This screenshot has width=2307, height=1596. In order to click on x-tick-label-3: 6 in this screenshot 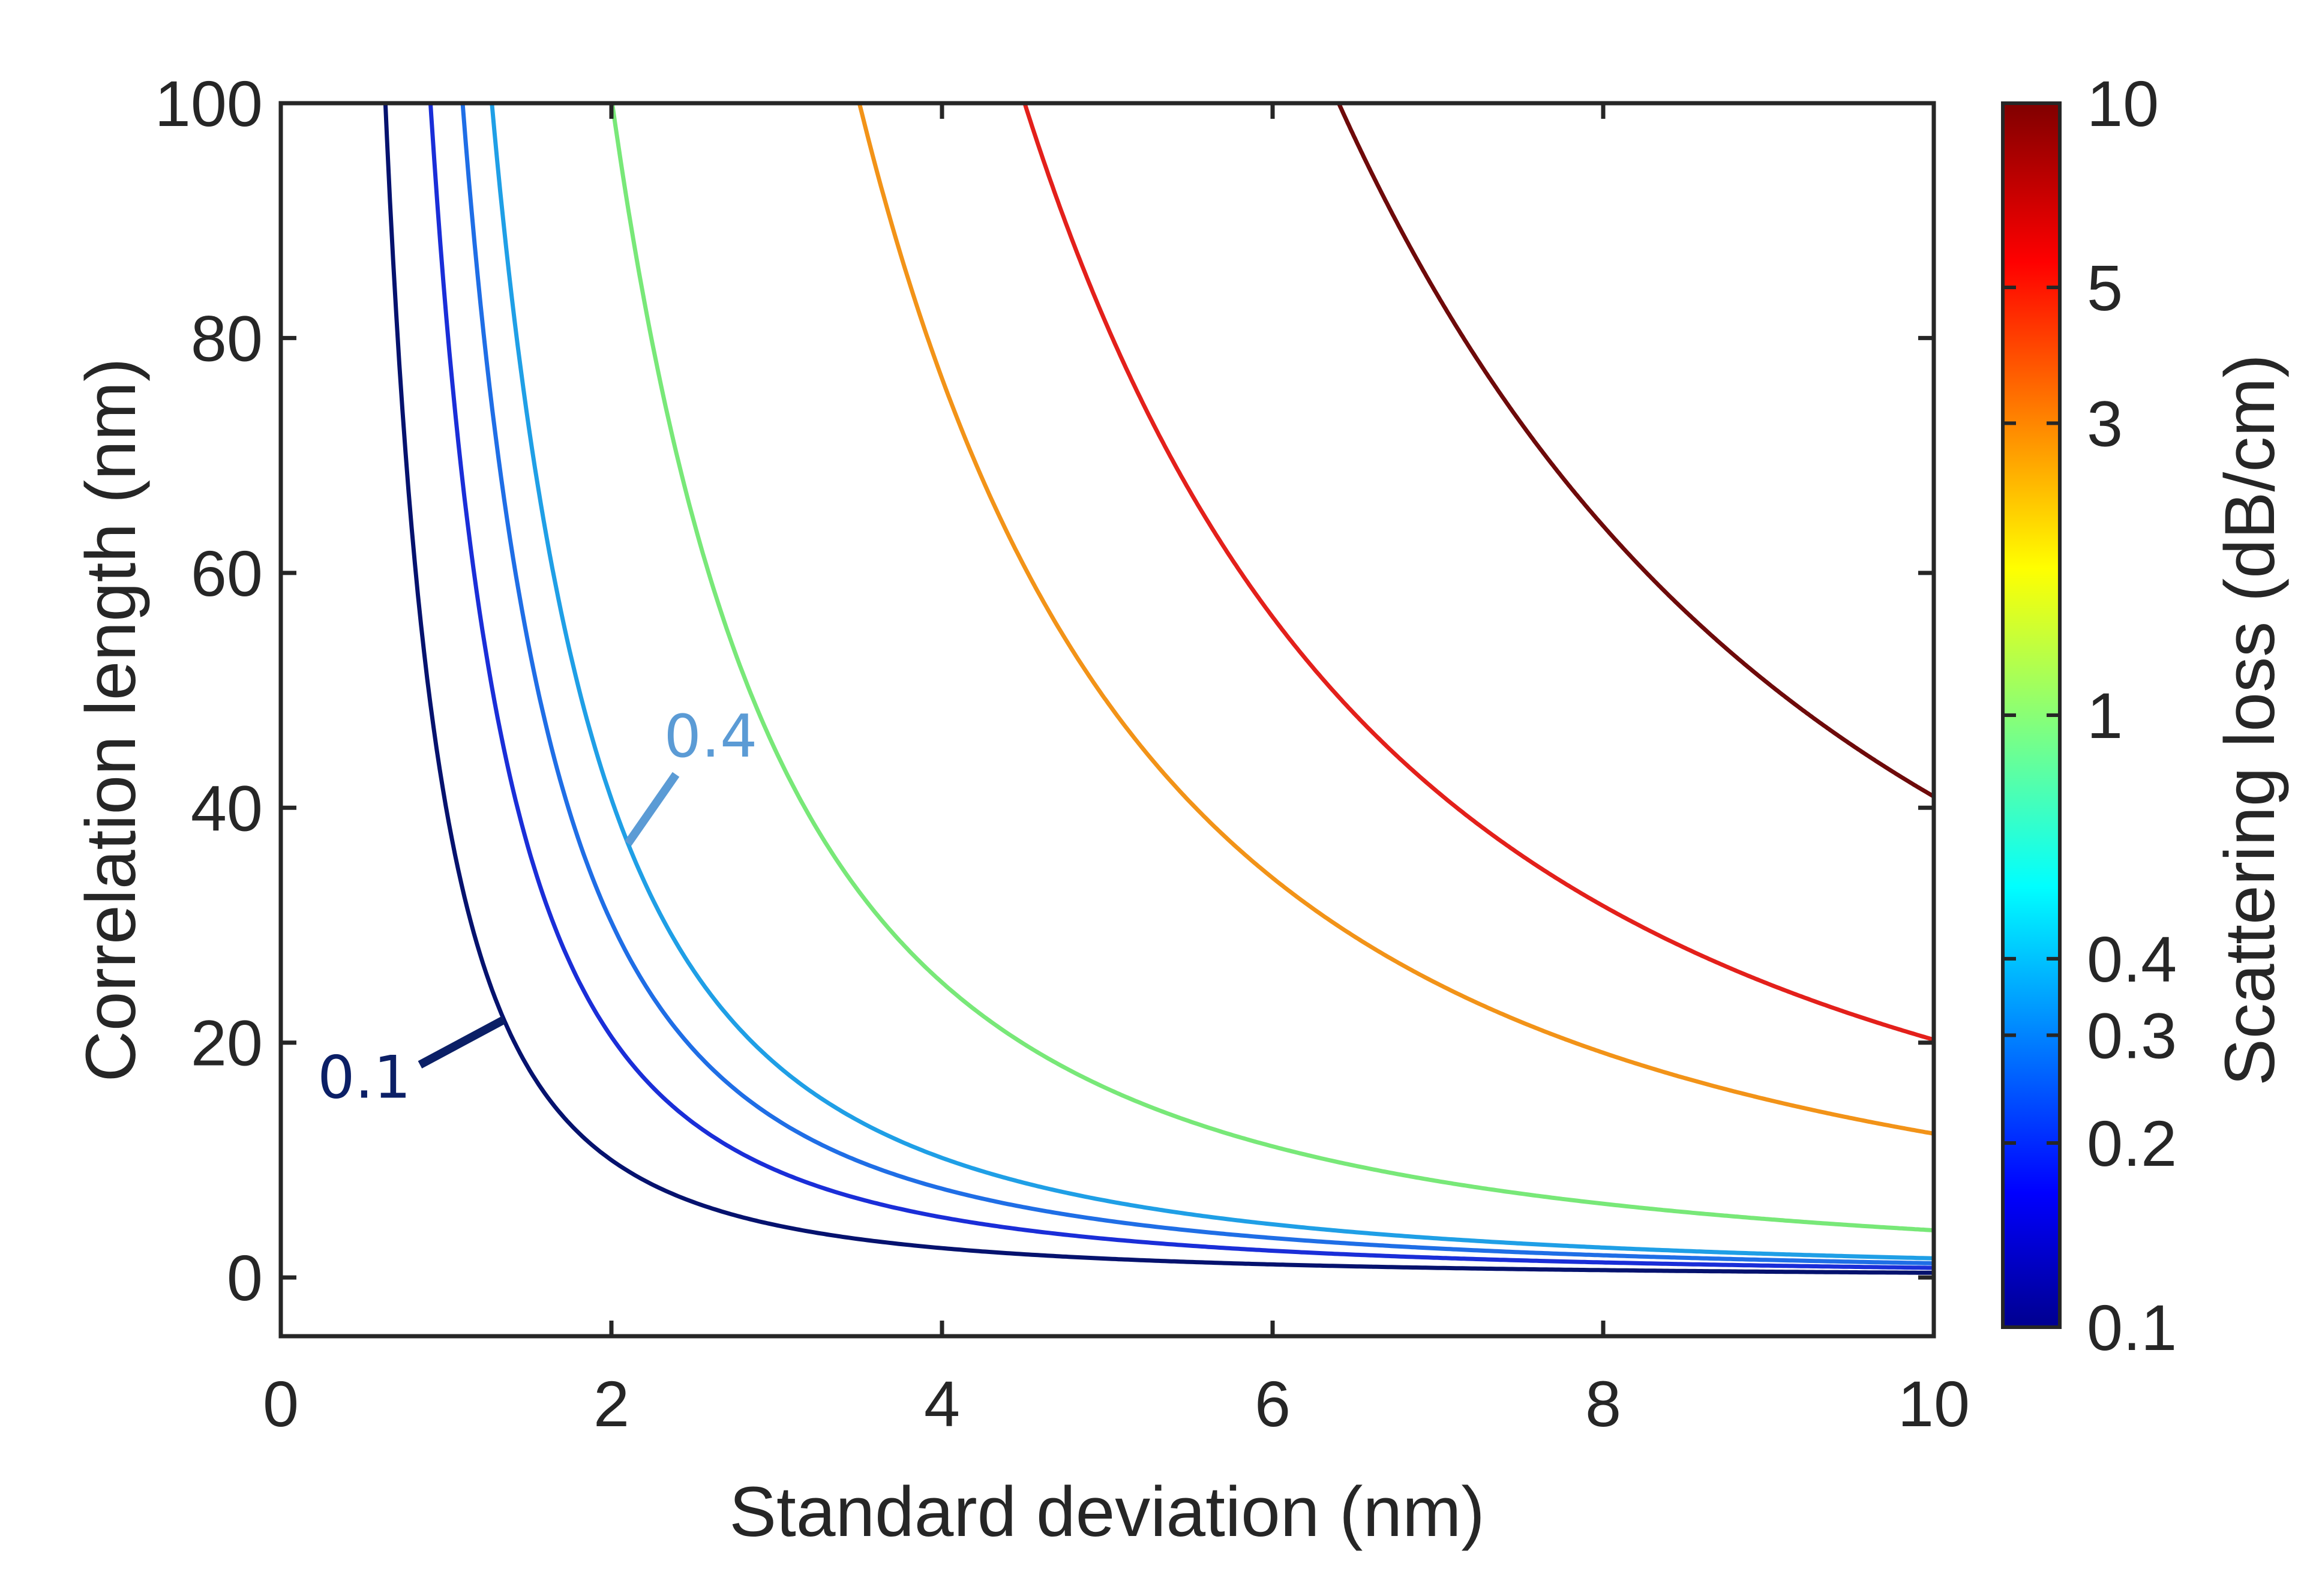, I will do `click(1273, 1404)`.